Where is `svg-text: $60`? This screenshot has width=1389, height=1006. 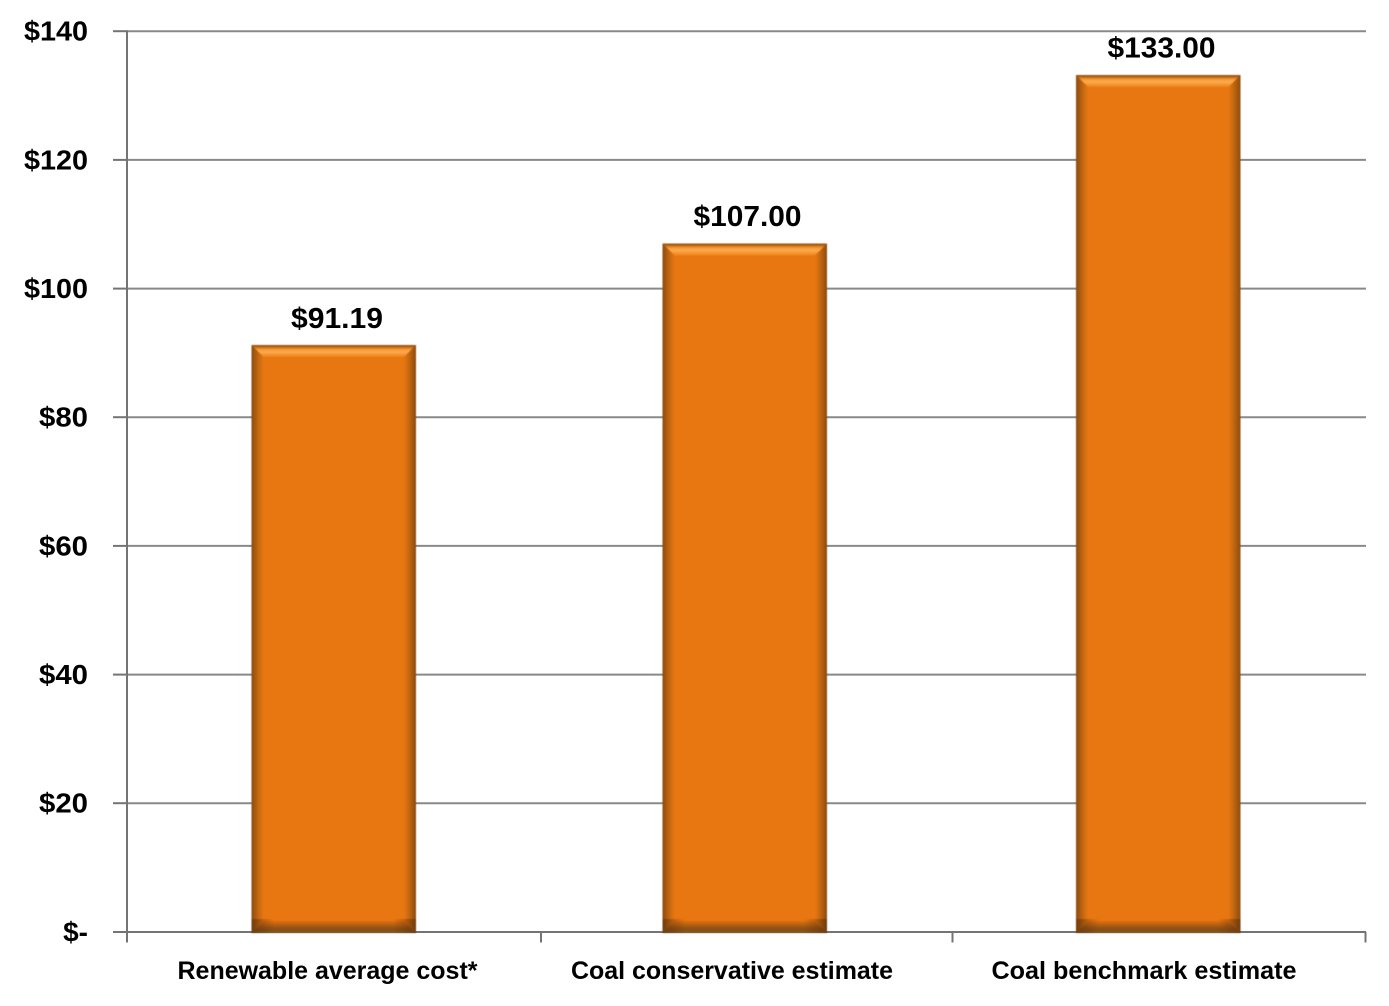 svg-text: $60 is located at coordinates (63, 545).